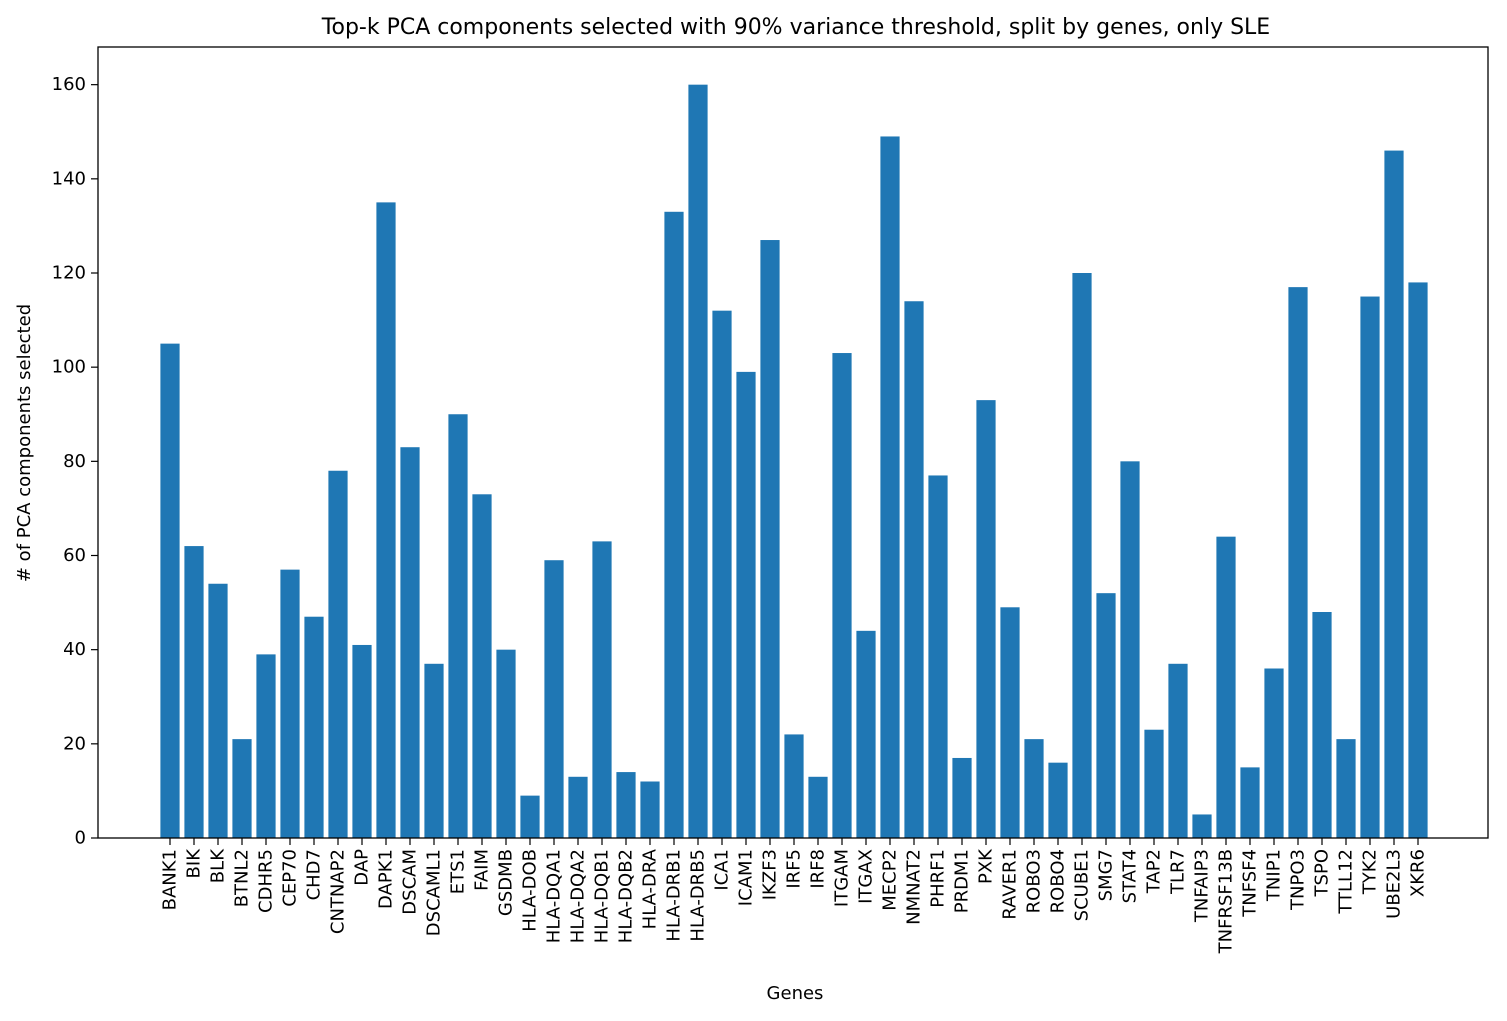  Describe the element at coordinates (218, 710) in the screenshot. I see `bar-blk` at that location.